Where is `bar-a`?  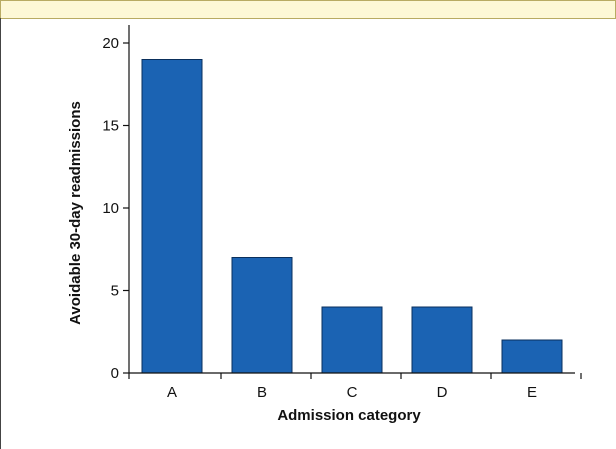 bar-a is located at coordinates (172, 216).